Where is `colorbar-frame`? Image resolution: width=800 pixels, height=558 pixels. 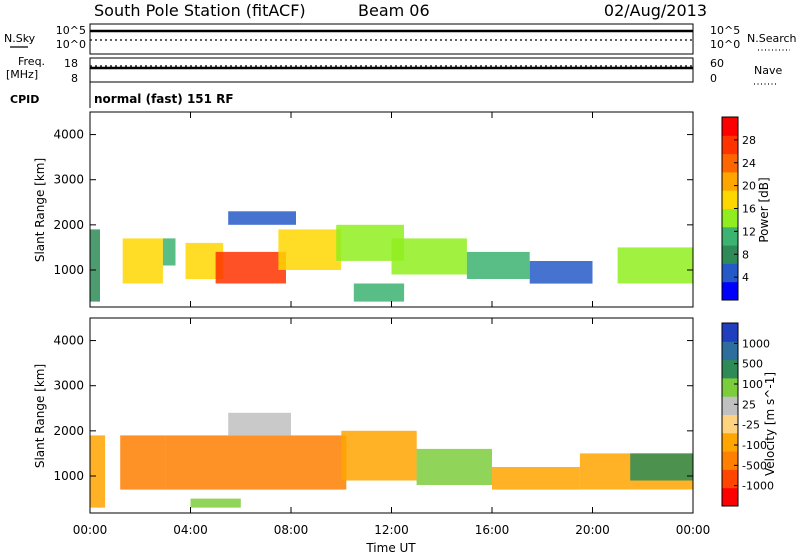
colorbar-frame is located at coordinates (730, 414).